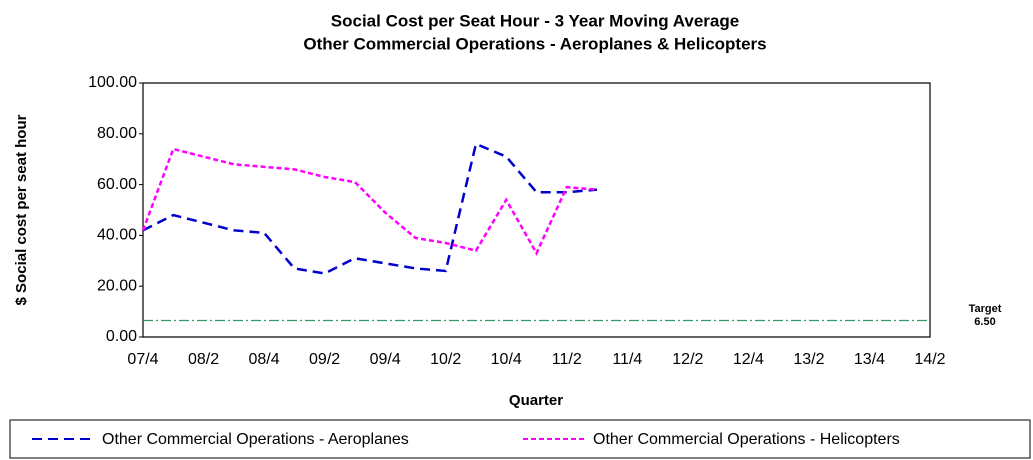 This screenshot has width=1033, height=460. Describe the element at coordinates (117, 133) in the screenshot. I see `y-tick-label: 80.00` at that location.